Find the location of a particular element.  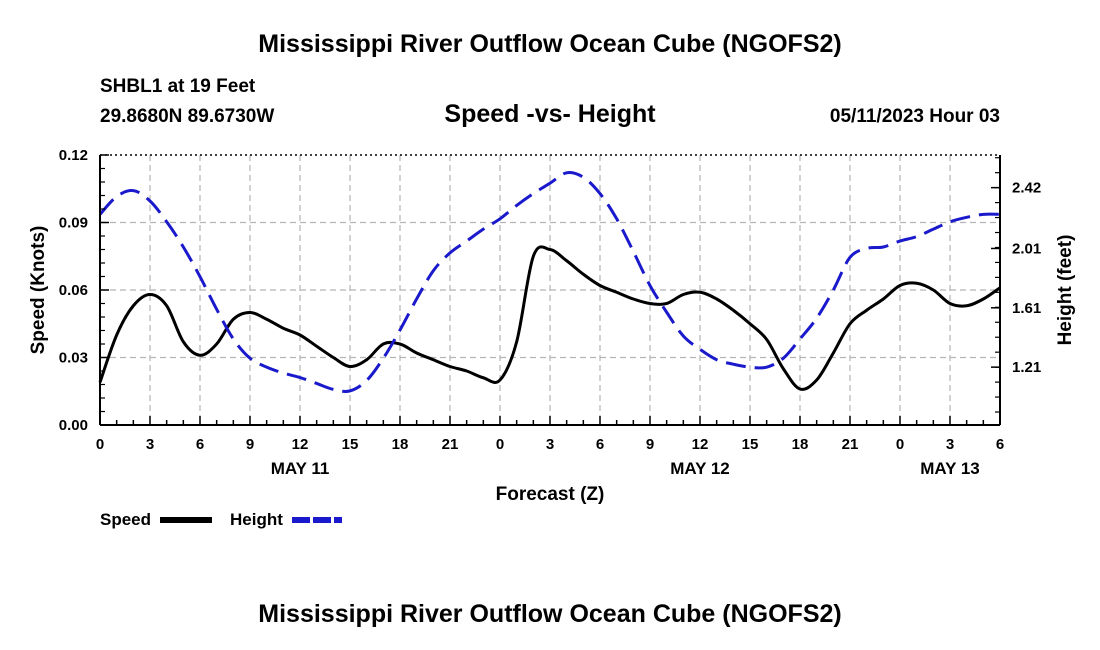

y-right-axis-title: Height (feet) is located at coordinates (1065, 290).